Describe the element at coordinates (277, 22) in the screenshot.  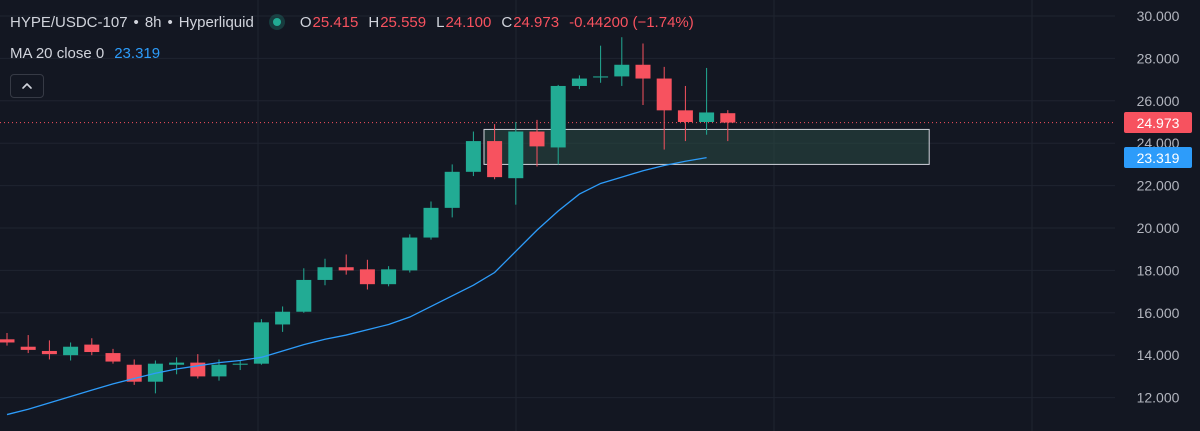
I see `market-status-icon` at that location.